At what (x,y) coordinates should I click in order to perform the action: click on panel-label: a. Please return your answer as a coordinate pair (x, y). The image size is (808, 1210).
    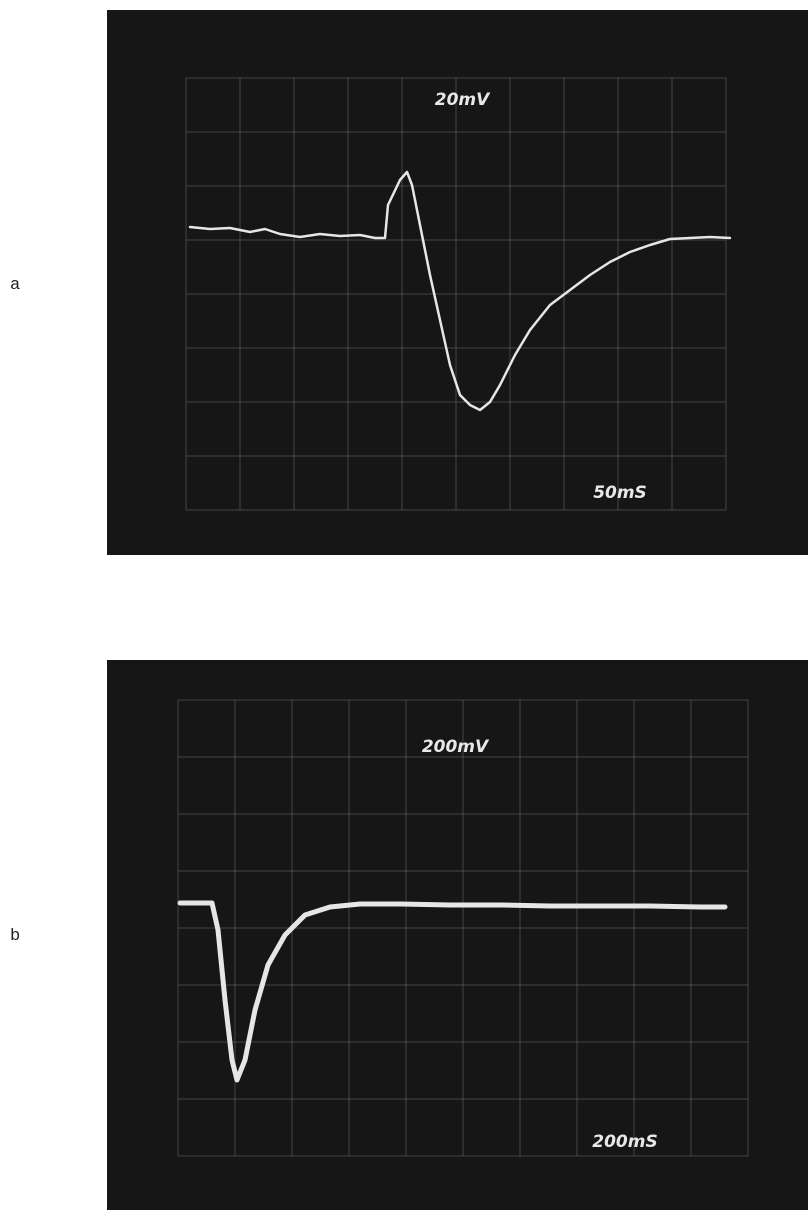
    Looking at the image, I should click on (15, 285).